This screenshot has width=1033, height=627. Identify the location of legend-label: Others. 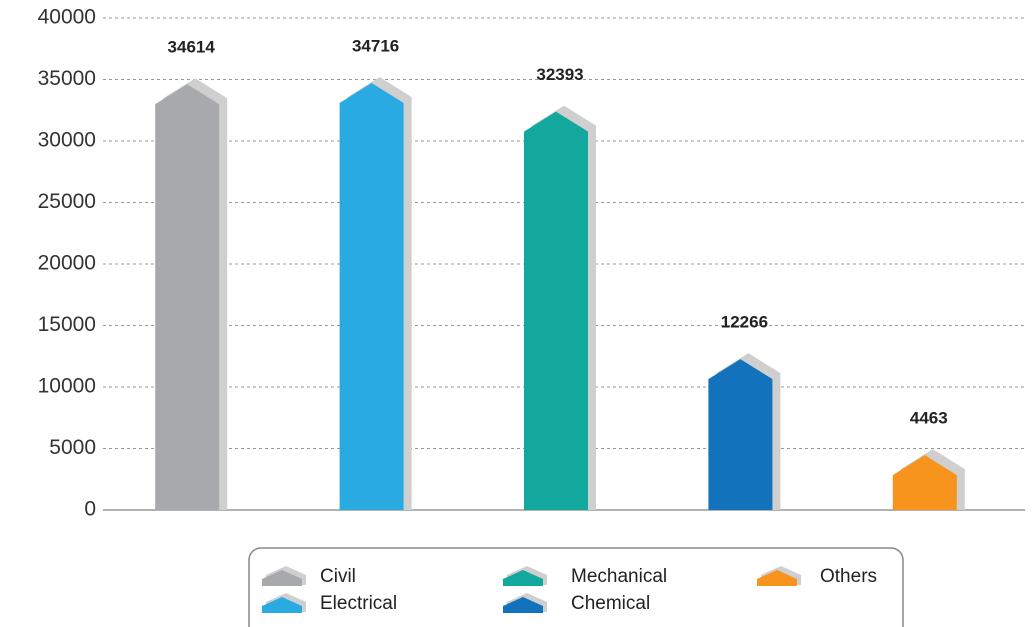
(848, 576).